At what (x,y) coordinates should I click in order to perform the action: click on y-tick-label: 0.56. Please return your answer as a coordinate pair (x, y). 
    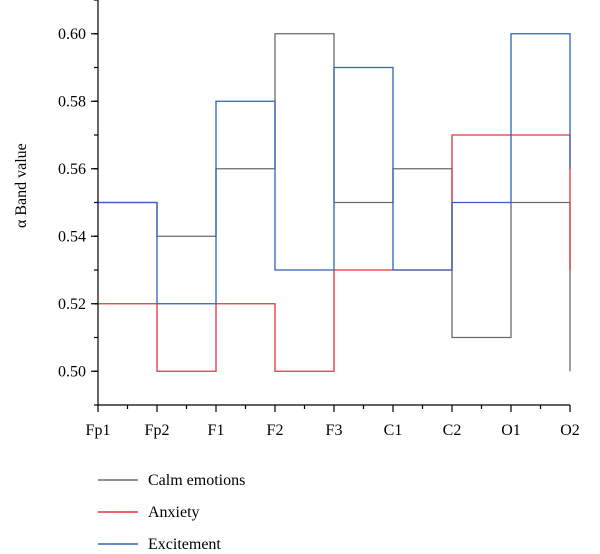
    Looking at the image, I should click on (72, 169).